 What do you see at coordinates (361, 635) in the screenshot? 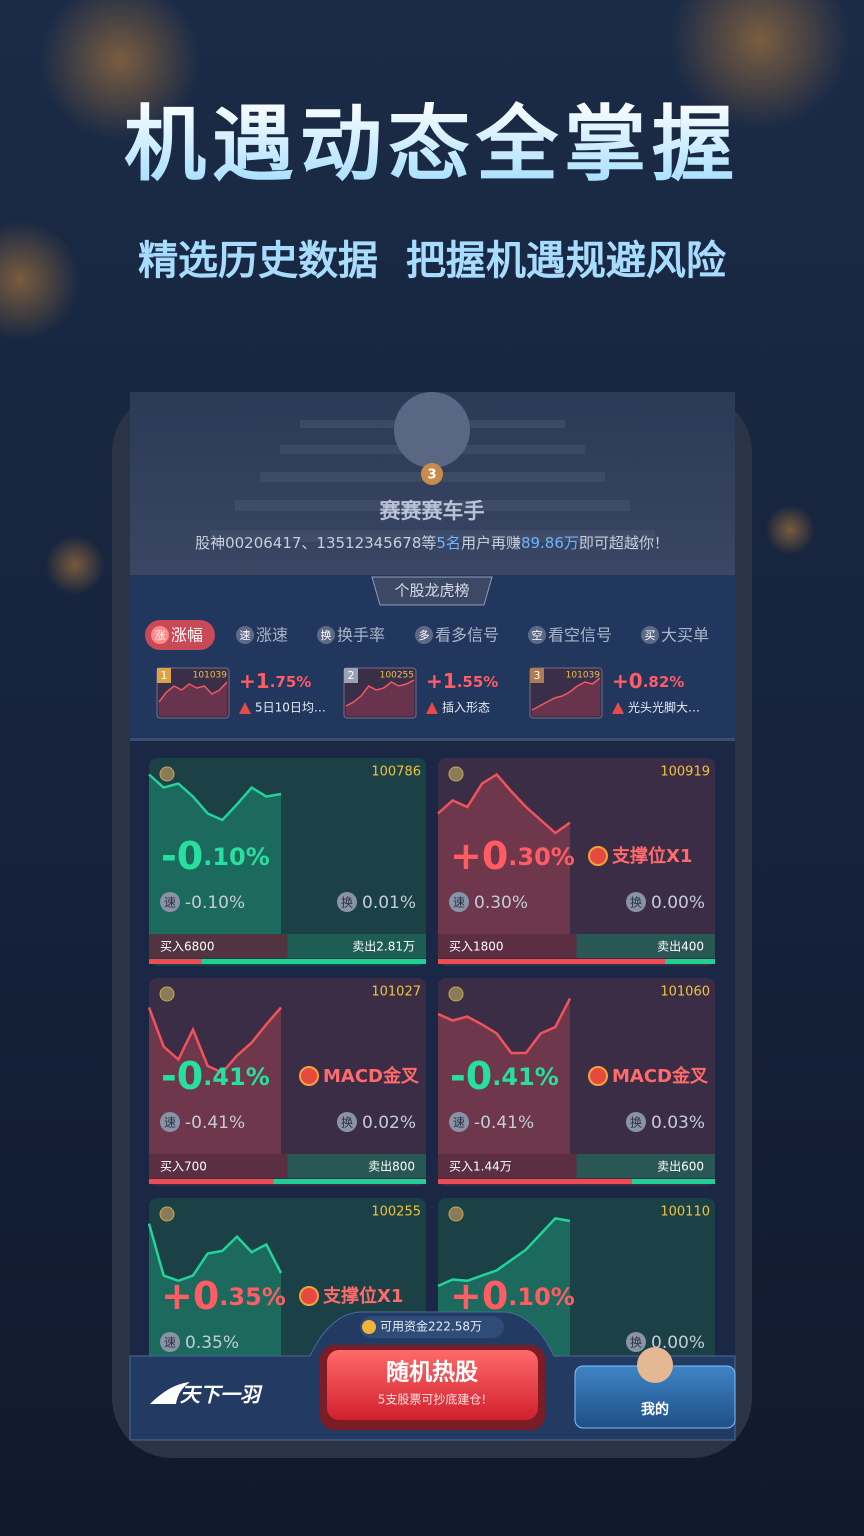
I see `tab-label: 换手率` at bounding box center [361, 635].